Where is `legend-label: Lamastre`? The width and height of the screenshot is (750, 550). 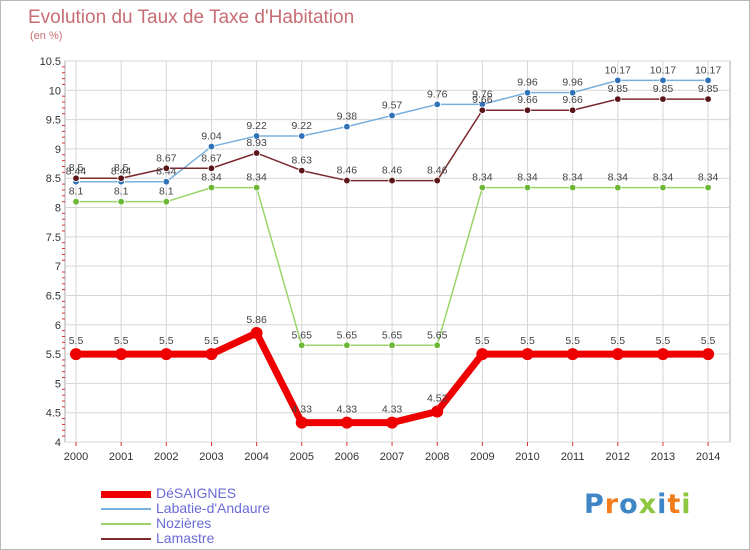 legend-label: Lamastre is located at coordinates (185, 538).